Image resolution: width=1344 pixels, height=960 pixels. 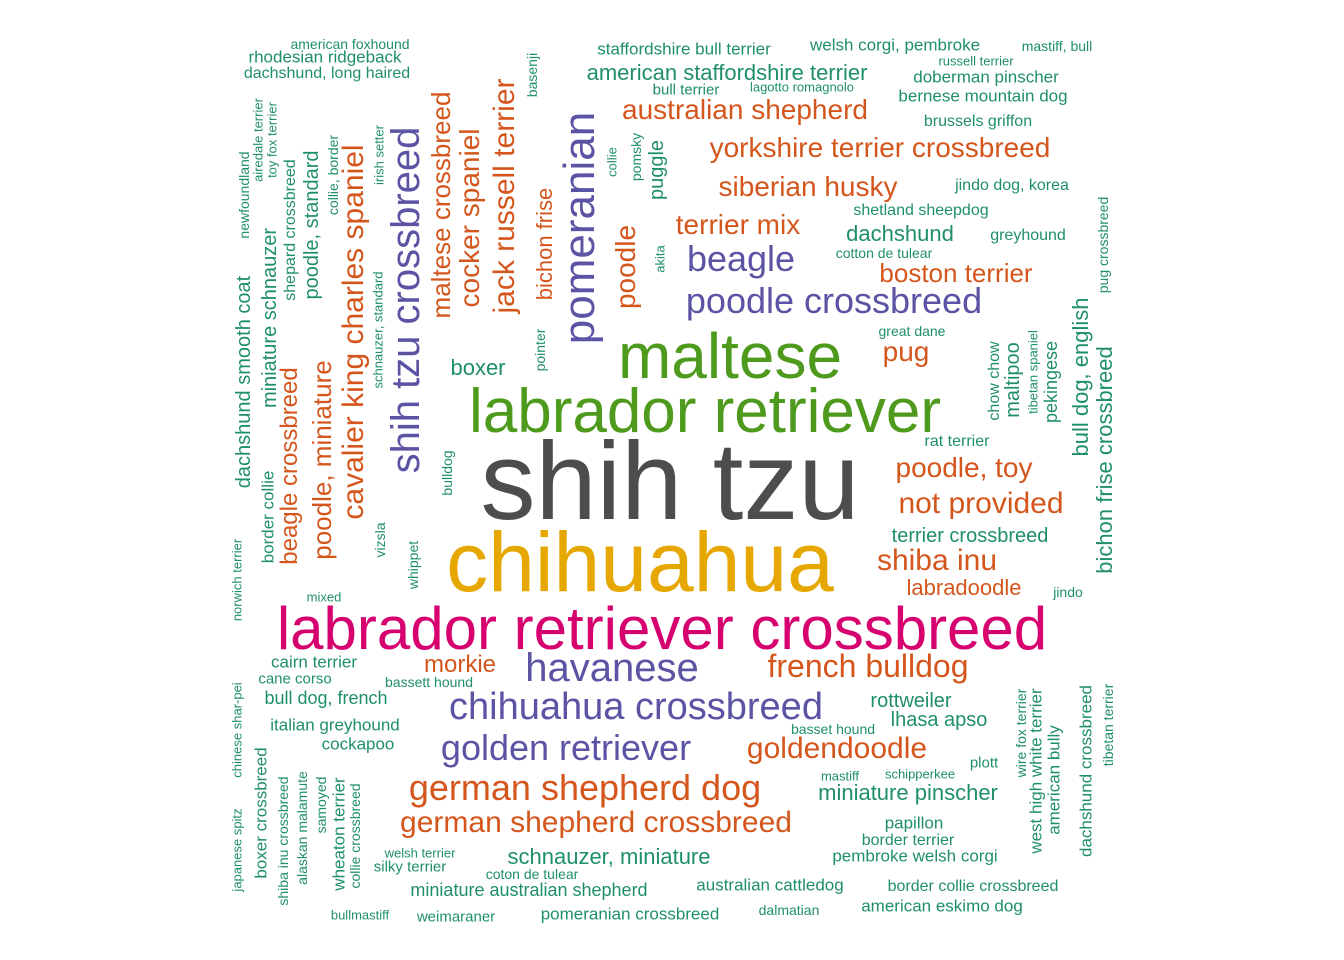 I want to click on word: pug, so click(x=906, y=351).